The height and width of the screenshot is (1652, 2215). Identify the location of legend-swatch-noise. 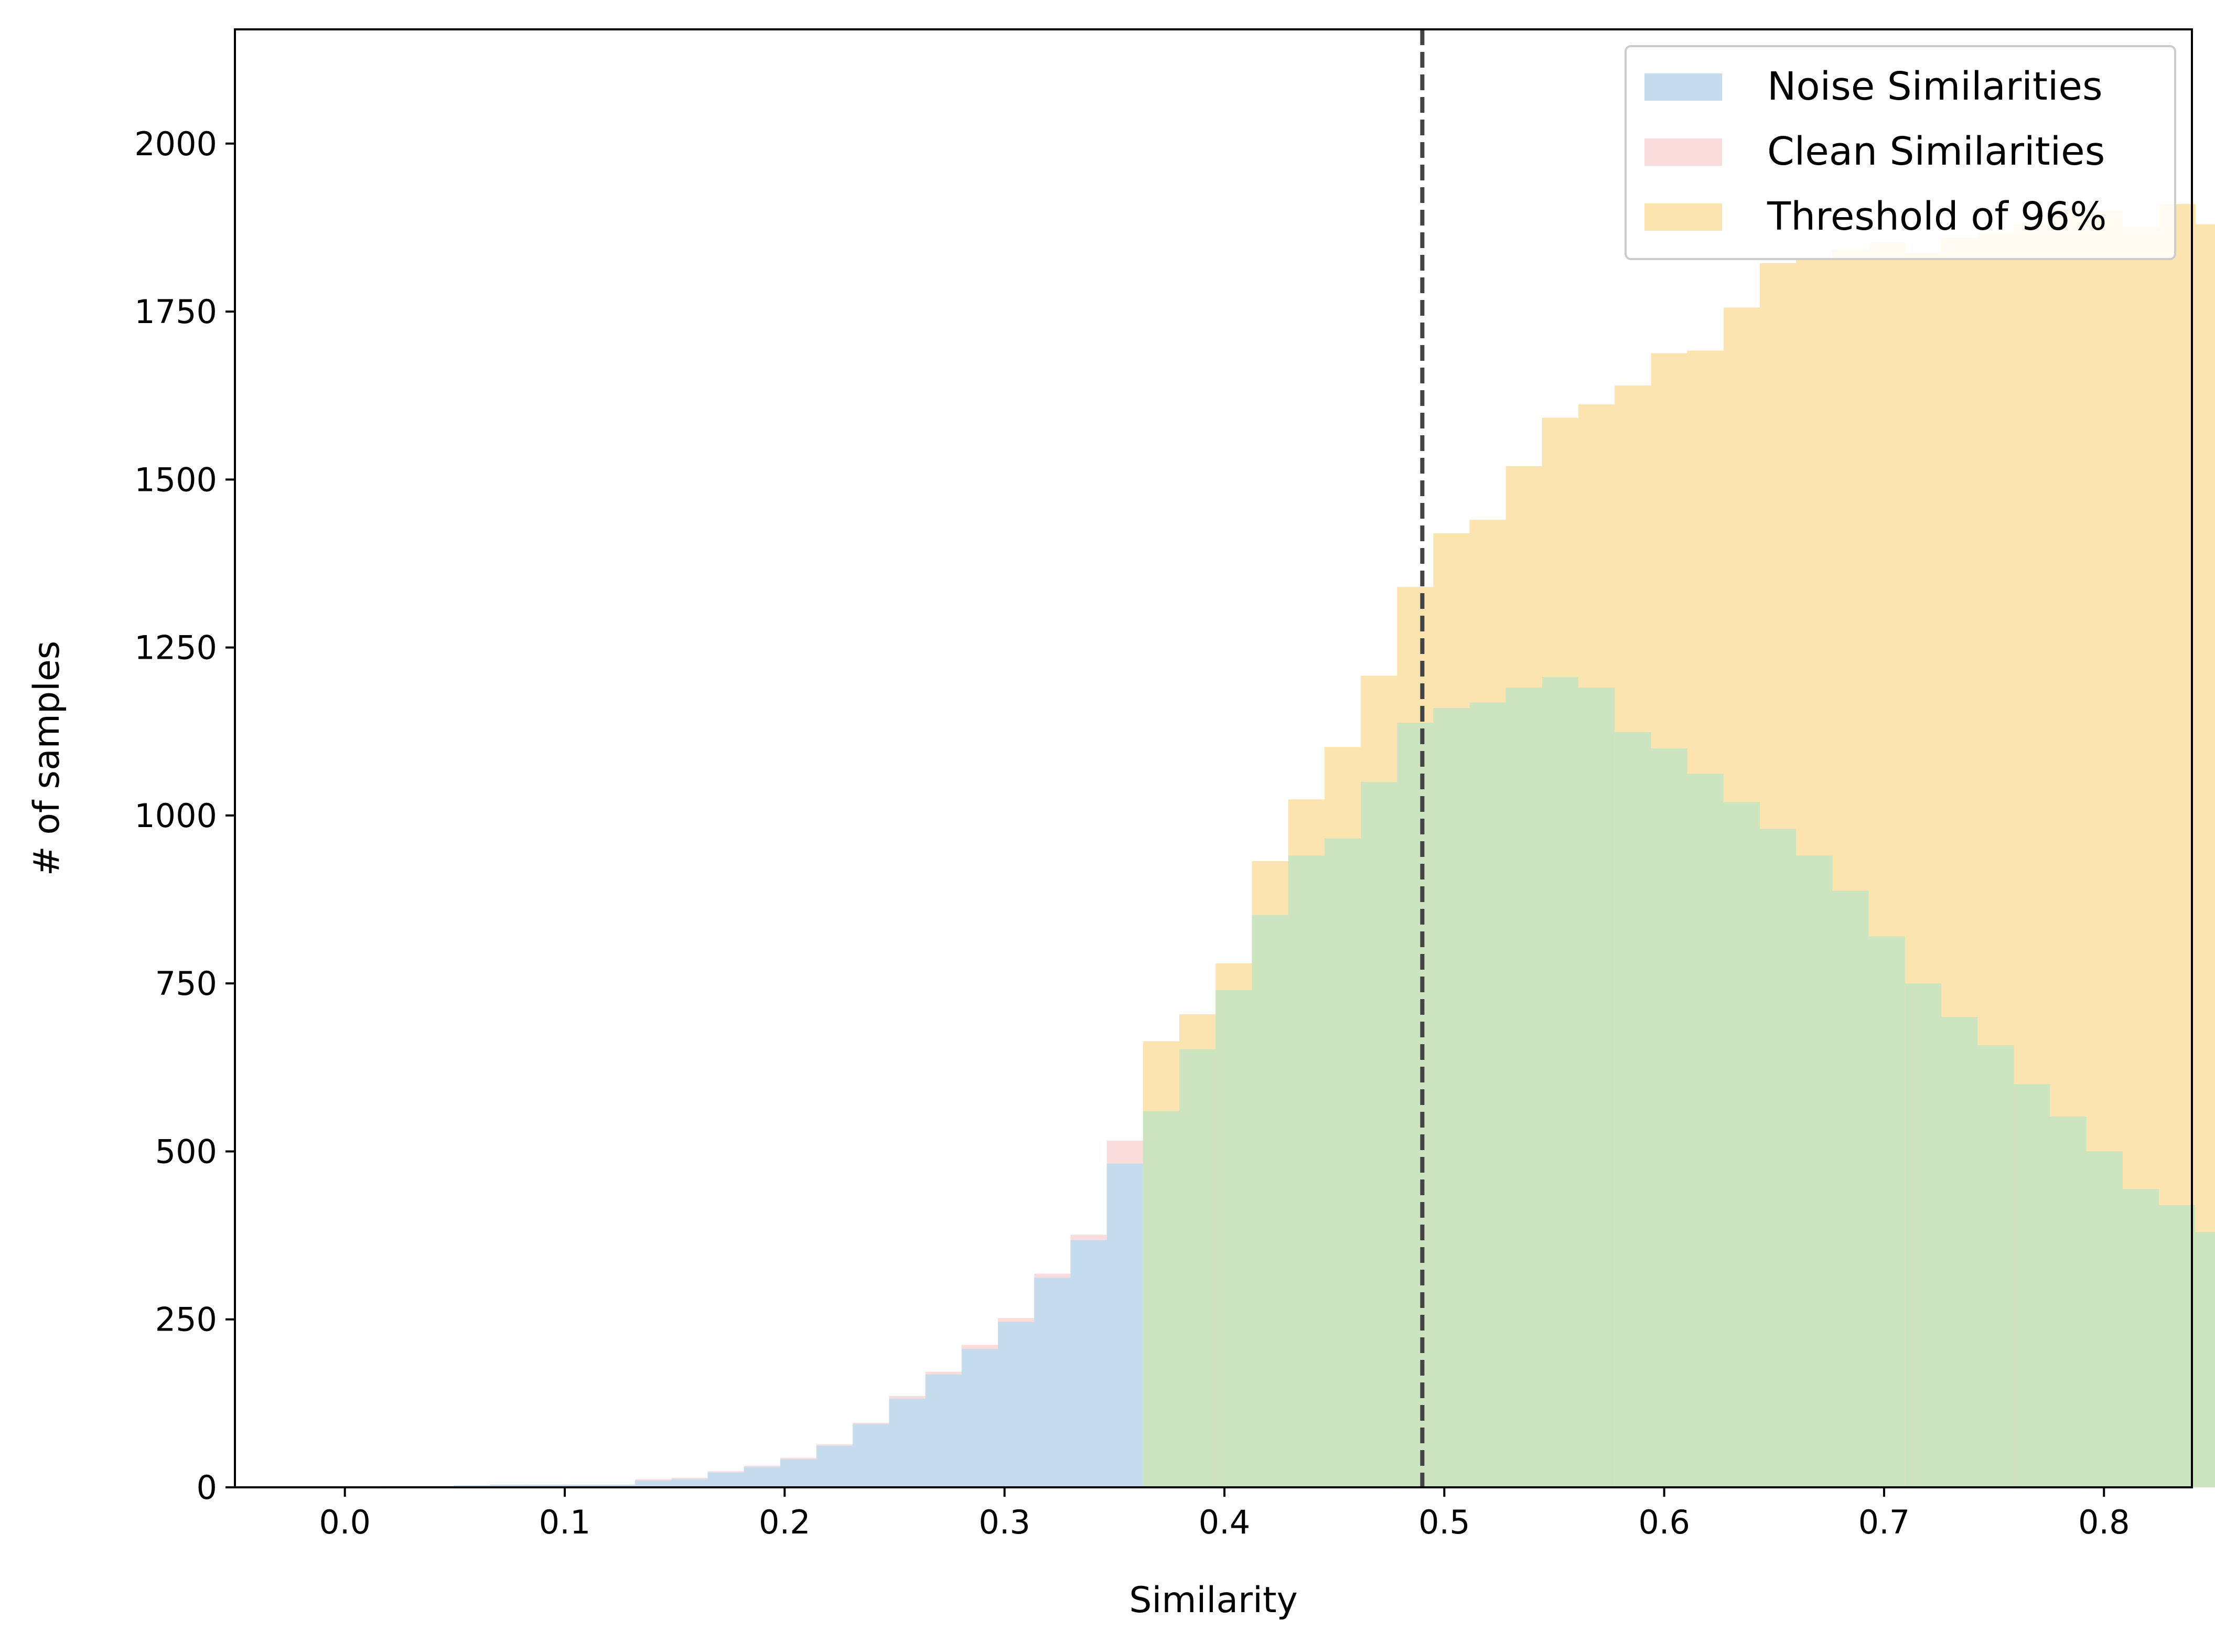
(1683, 87).